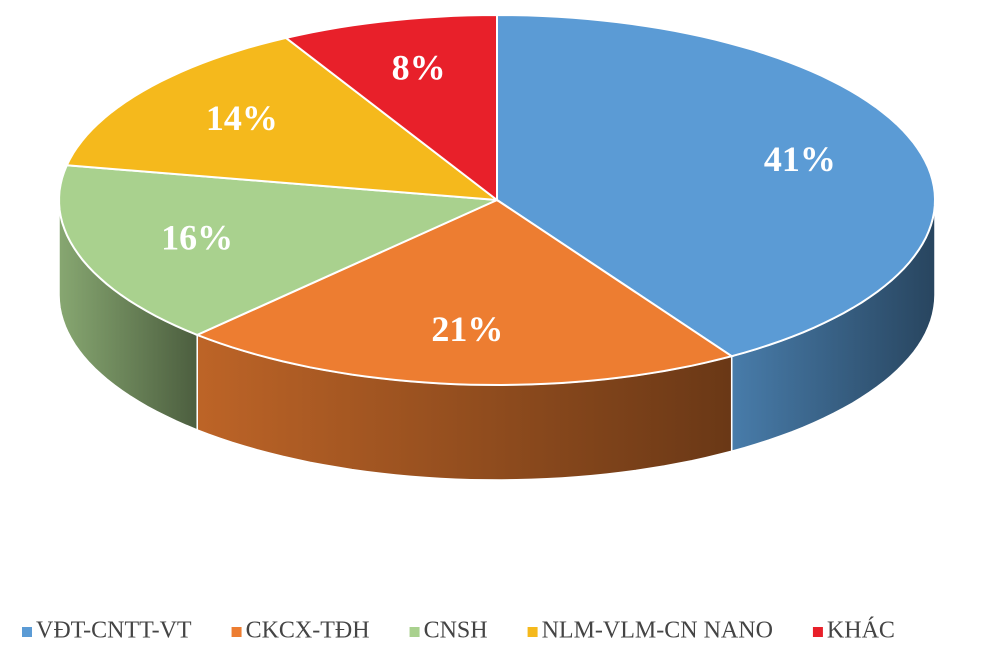 The width and height of the screenshot is (985, 662). What do you see at coordinates (861, 631) in the screenshot?
I see `legend-label: KHÁC` at bounding box center [861, 631].